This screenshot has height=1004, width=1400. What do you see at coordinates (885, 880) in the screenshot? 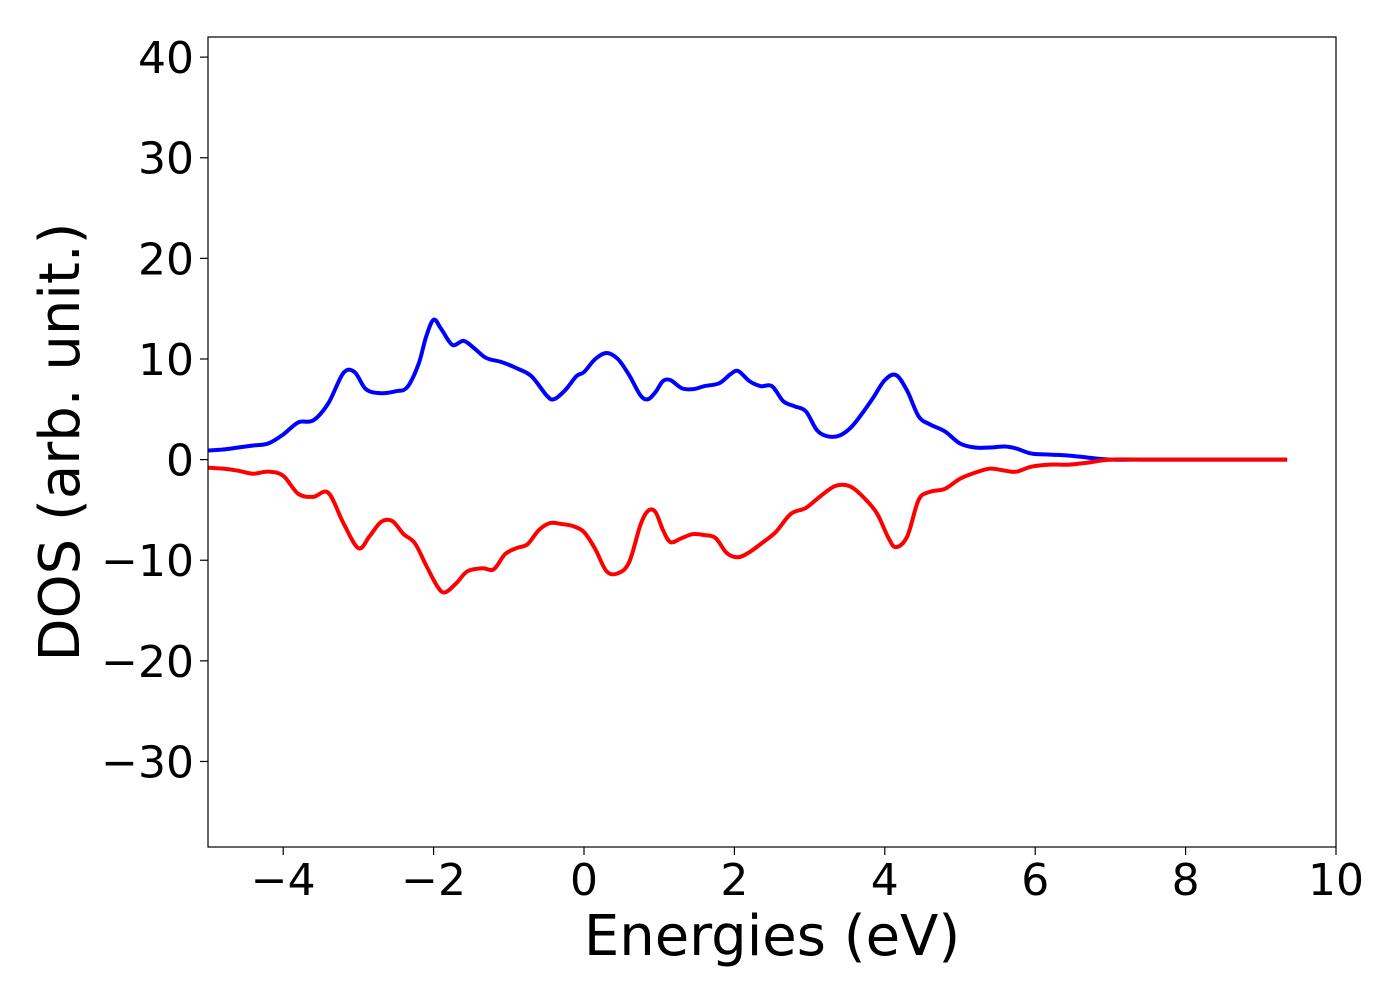
I see `x-tick-label: 4` at bounding box center [885, 880].